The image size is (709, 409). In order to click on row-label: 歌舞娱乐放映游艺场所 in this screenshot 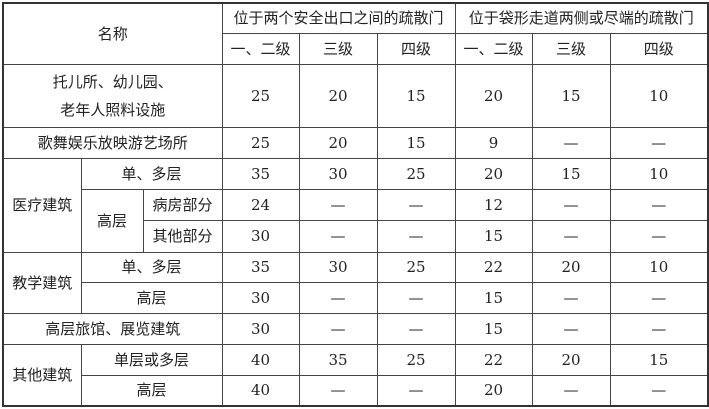, I will do `click(112, 142)`.